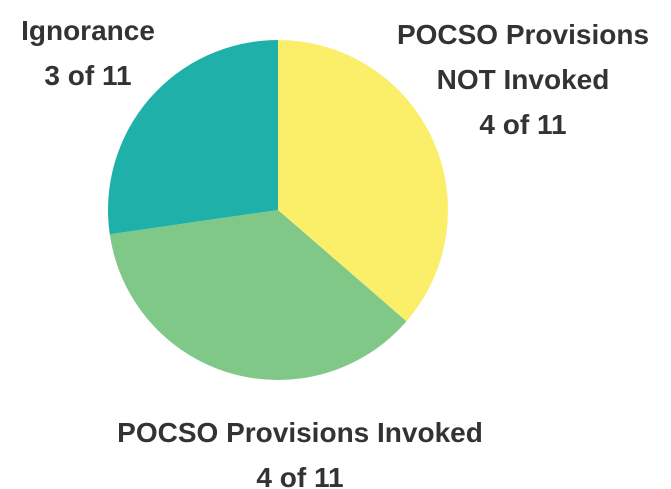  I want to click on slice-label: POCSO Provisions NOT Invoked 4 of 11, so click(523, 79).